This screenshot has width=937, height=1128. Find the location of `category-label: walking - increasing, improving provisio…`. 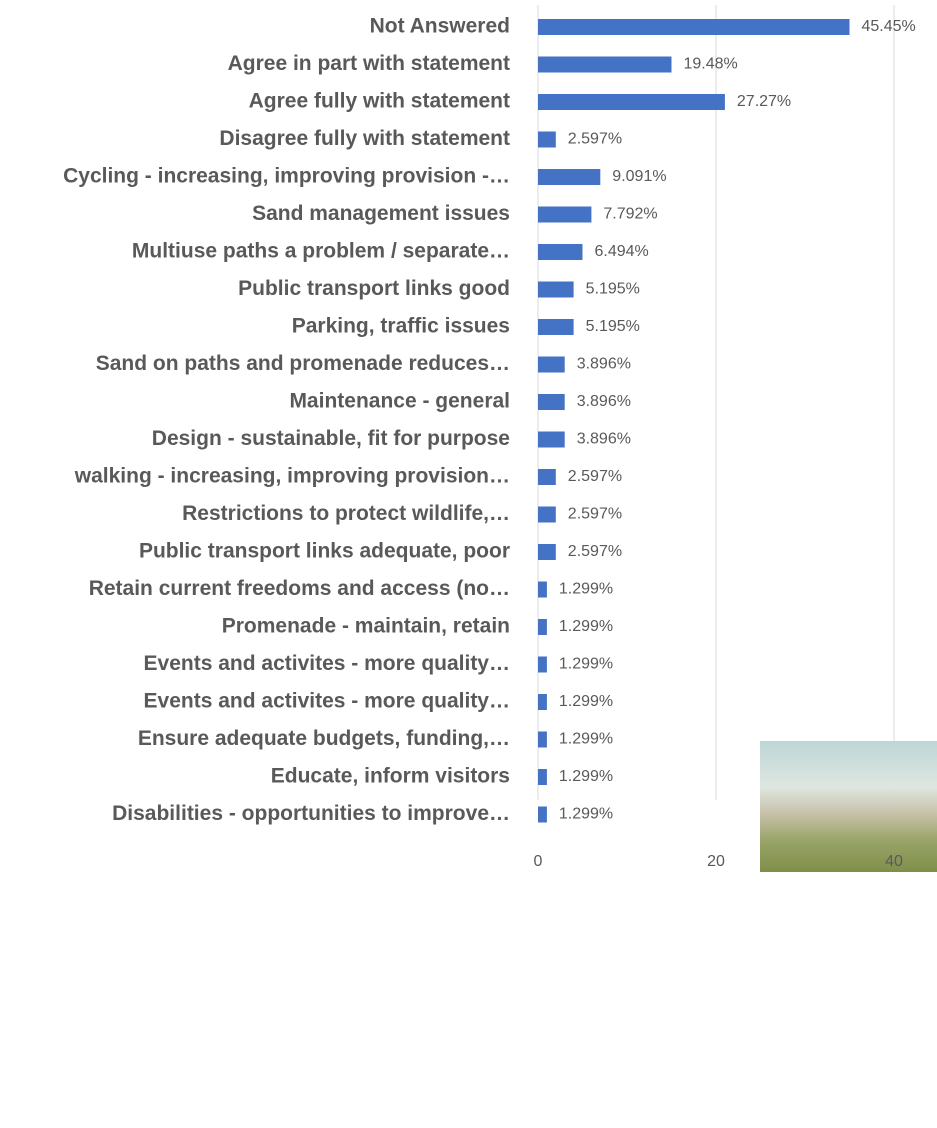

category-label: walking - increasing, improving provisio… is located at coordinates (292, 476).